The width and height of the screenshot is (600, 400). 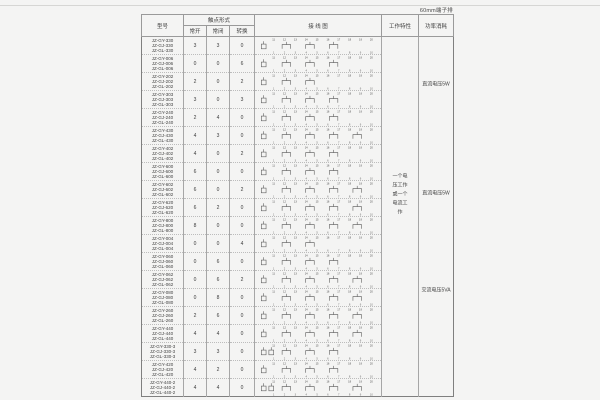 What do you see at coordinates (162, 238) in the screenshot?
I see `model-number: JZ-GY-004` at bounding box center [162, 238].